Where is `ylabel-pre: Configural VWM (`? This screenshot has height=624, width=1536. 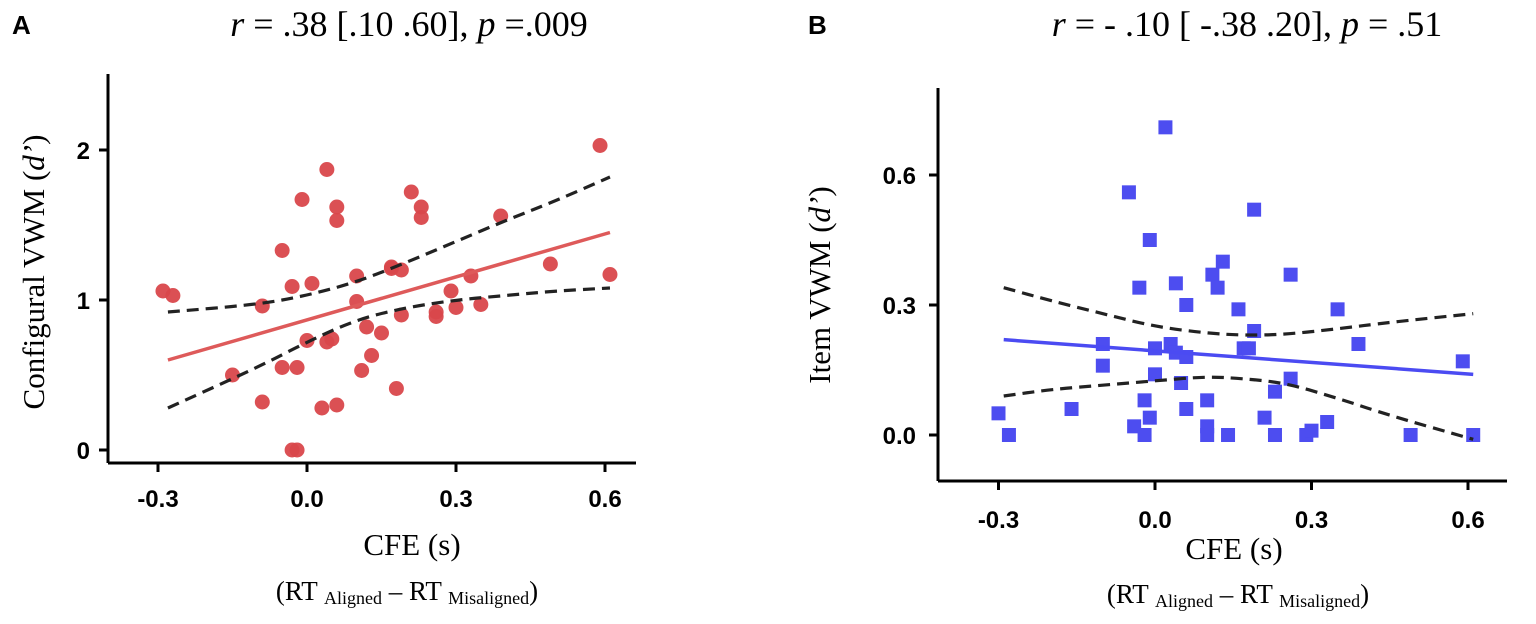 ylabel-pre: Configural VWM ( is located at coordinates (33, 290).